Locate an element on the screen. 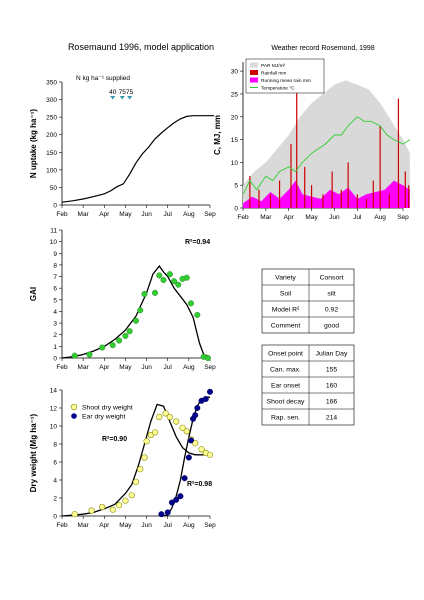 This screenshot has width=424, height=600. n-supplied-annotation: N kg ha⁻¹ supplied is located at coordinates (103, 78).